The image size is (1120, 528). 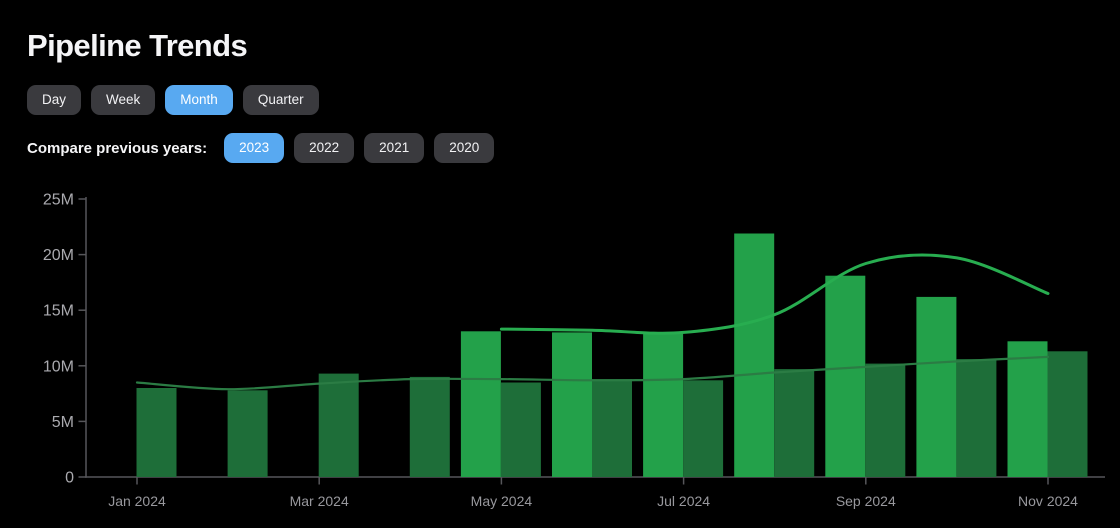 What do you see at coordinates (319, 501) in the screenshot?
I see `x-tick-label: Mar 2024` at bounding box center [319, 501].